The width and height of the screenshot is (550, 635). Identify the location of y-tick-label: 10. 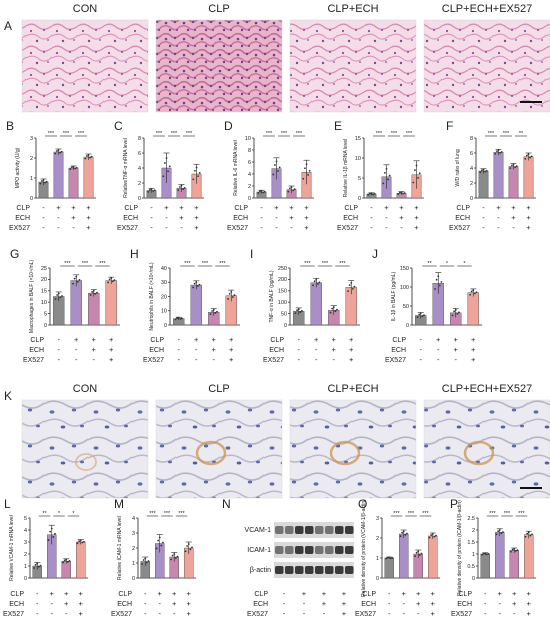
(248, 139).